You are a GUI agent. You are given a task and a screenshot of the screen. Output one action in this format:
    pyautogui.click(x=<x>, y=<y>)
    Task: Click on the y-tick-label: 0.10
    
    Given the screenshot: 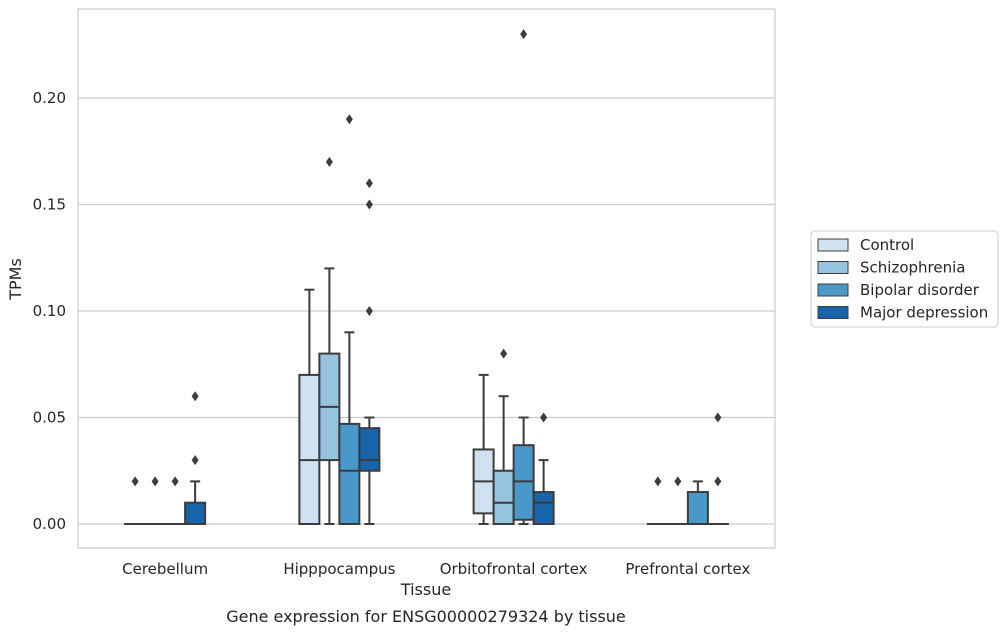 What is the action you would take?
    pyautogui.click(x=49, y=311)
    